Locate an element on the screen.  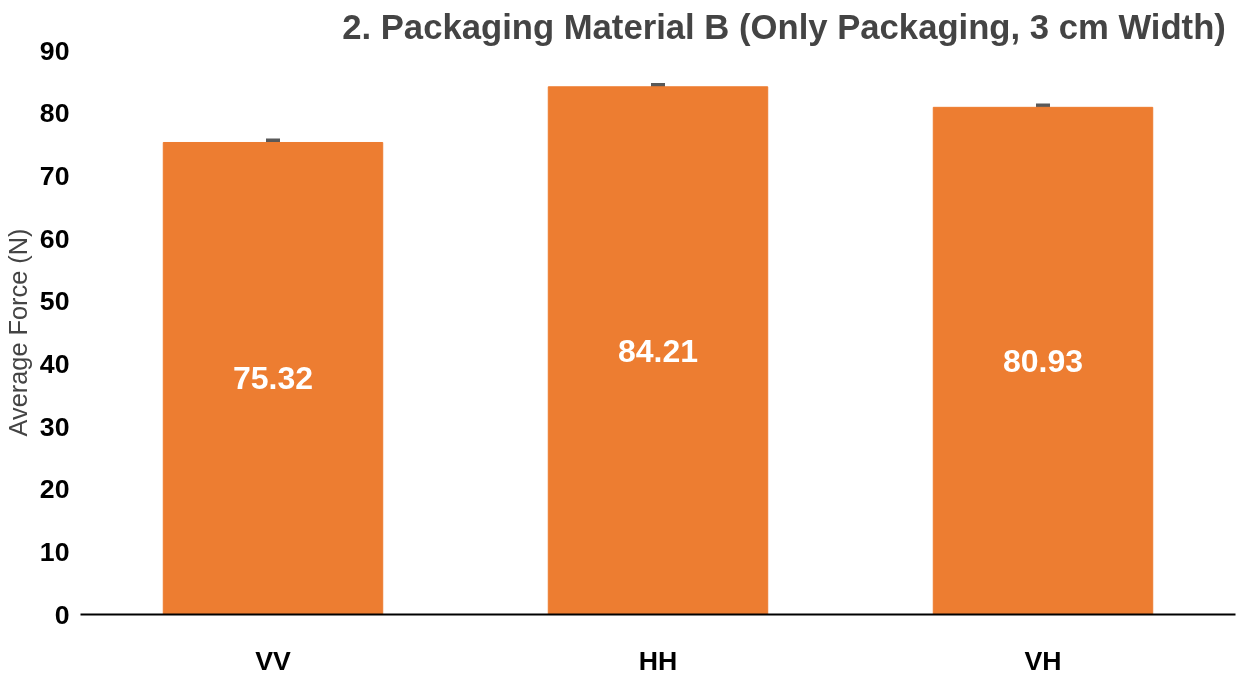
data-label: 75.32 is located at coordinates (273, 378).